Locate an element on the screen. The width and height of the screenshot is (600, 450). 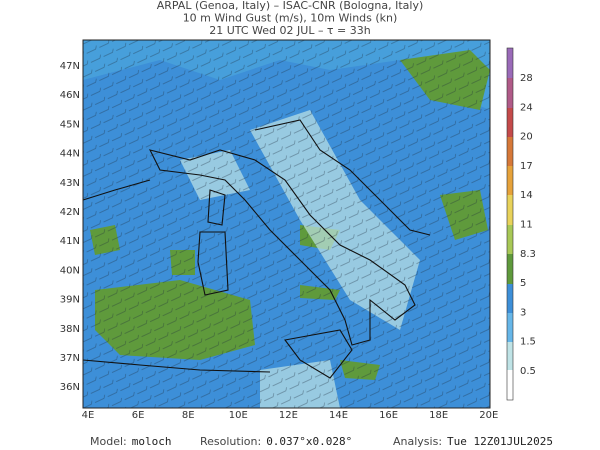
lon-label: 20E is located at coordinates (488, 415).